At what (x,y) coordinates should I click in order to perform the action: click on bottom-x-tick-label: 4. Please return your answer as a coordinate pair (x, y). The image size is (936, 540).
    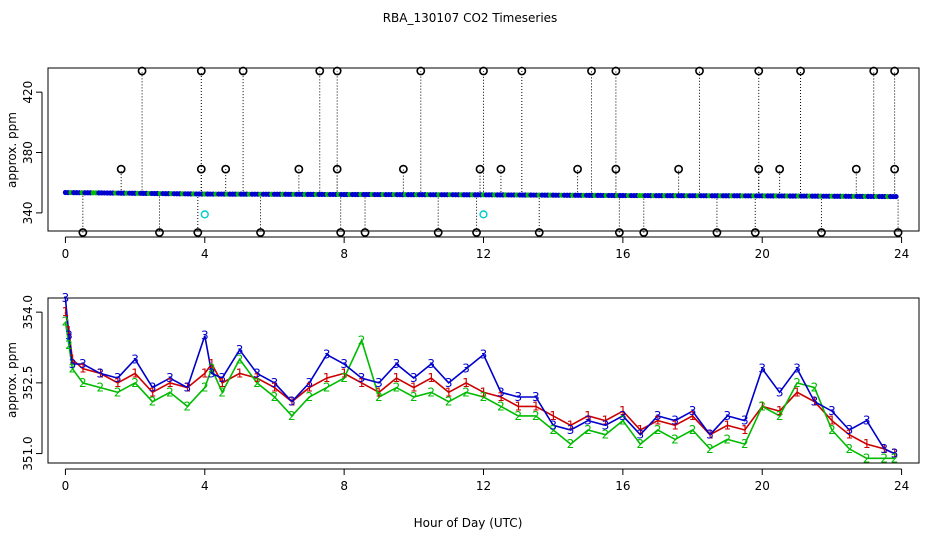
    Looking at the image, I should click on (205, 486).